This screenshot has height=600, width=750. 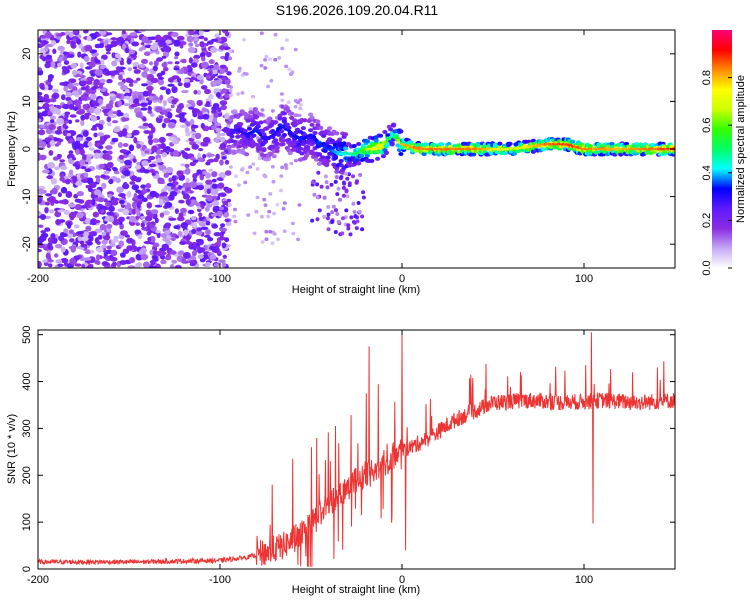 What do you see at coordinates (356, 290) in the screenshot?
I see `spectrogram-x-label: Height of straight line (km)` at bounding box center [356, 290].